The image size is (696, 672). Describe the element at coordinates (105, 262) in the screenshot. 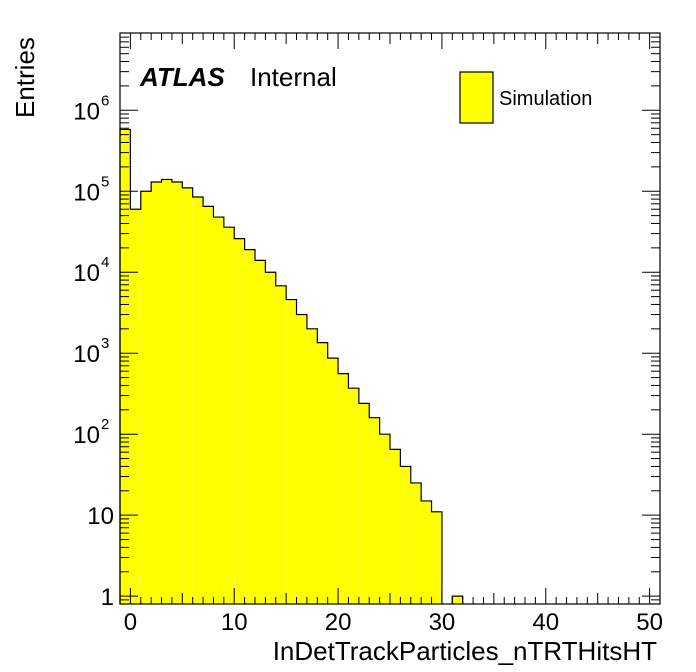

I see `y-tick-label-exponent: 4` at that location.